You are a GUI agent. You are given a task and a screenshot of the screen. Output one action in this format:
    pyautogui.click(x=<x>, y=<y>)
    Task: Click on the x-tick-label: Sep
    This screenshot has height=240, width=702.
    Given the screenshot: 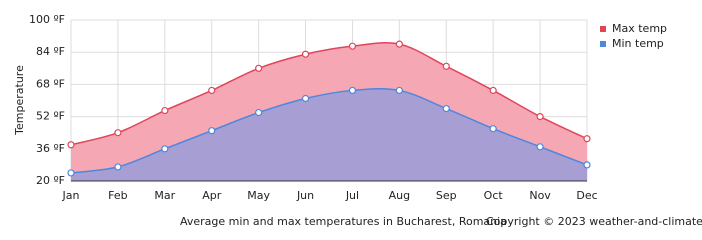 What is the action you would take?
    pyautogui.click(x=446, y=195)
    